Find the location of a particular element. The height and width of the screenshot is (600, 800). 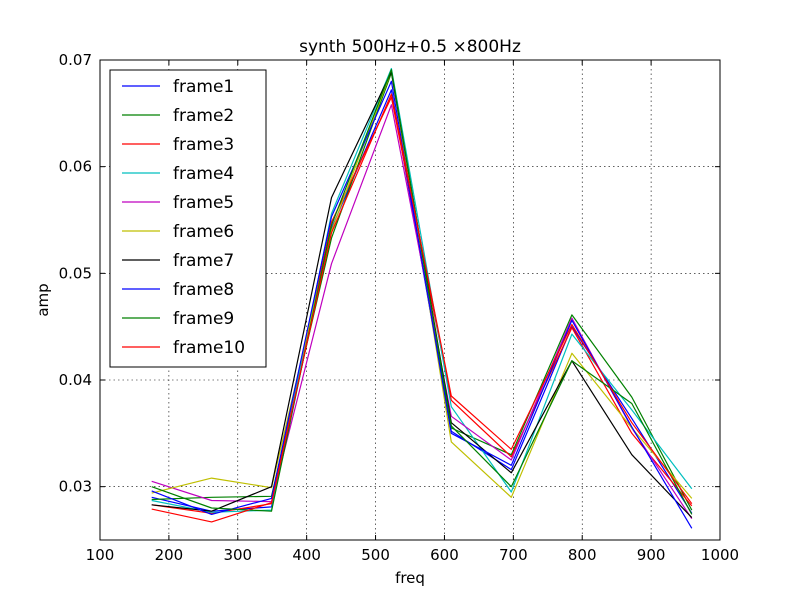

x-tick-label: 300 is located at coordinates (237, 555).